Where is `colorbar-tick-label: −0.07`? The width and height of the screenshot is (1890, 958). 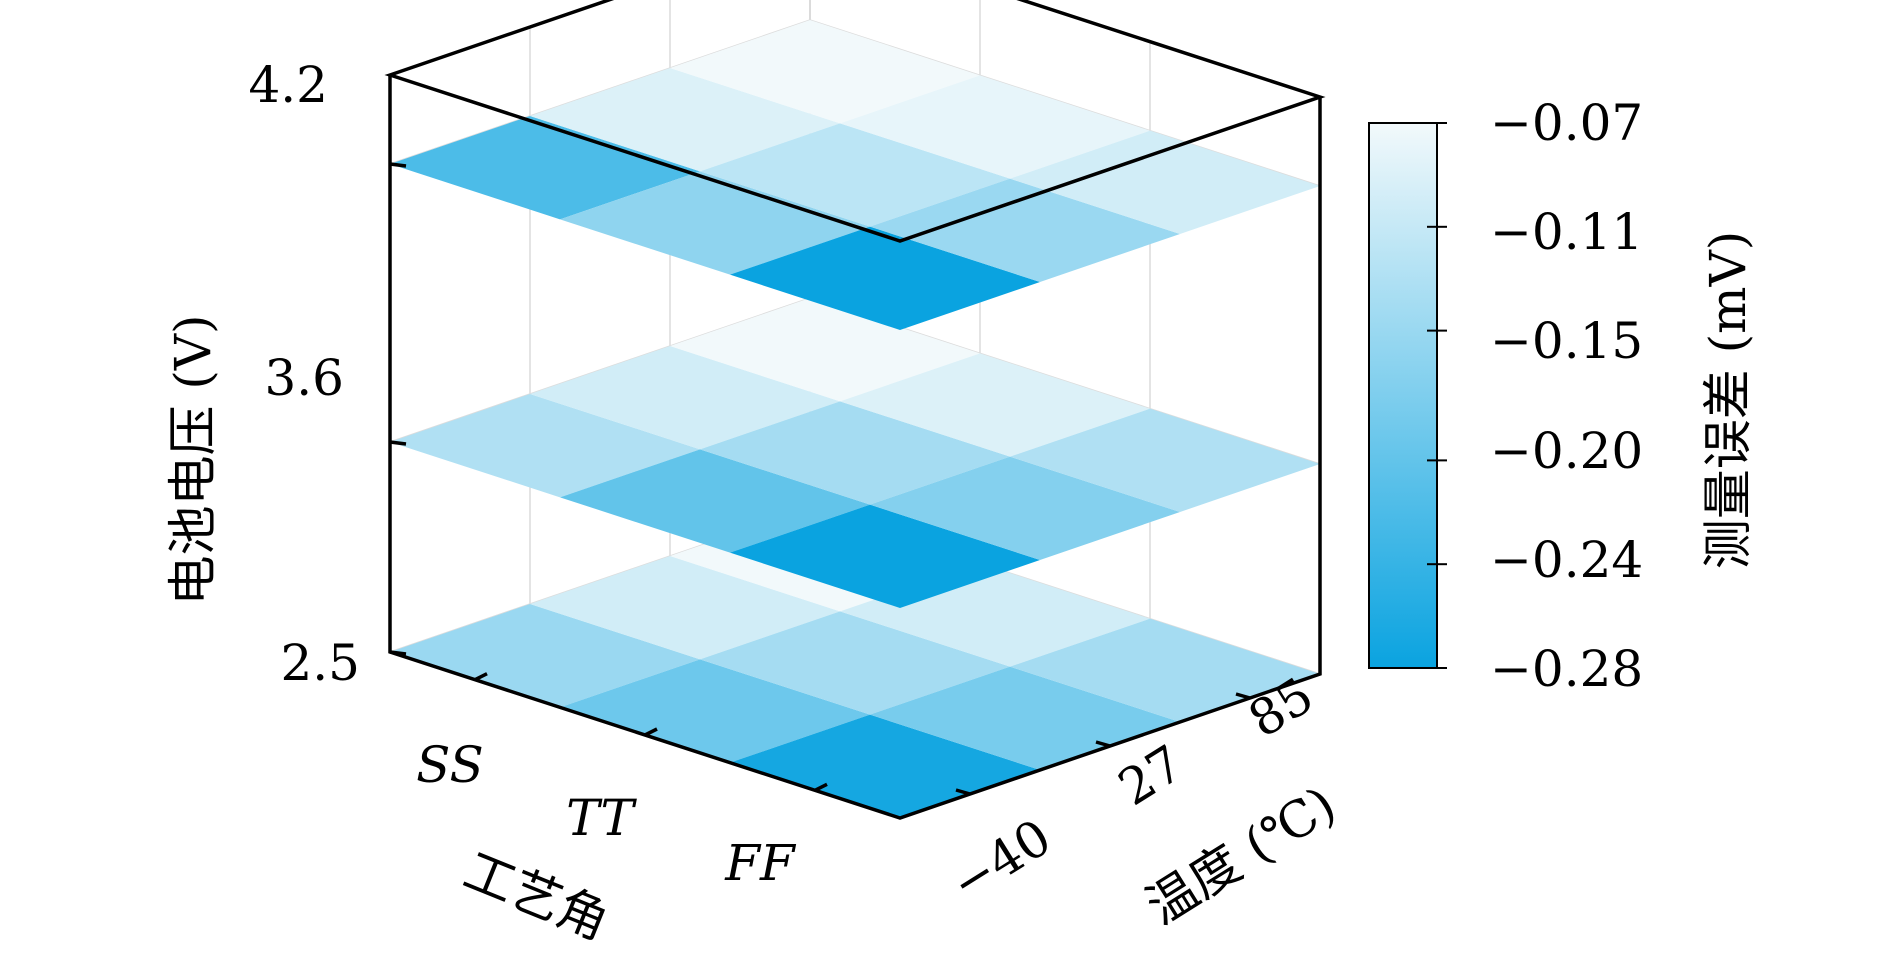
colorbar-tick-label: −0.07 is located at coordinates (1566, 123).